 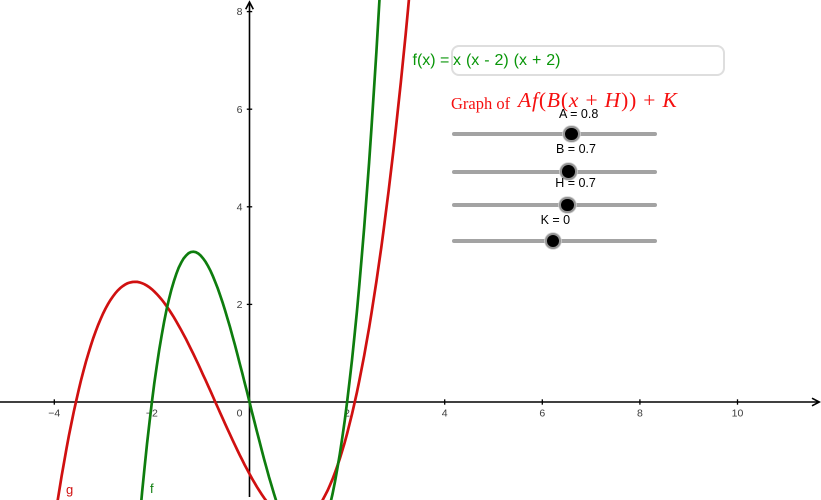 What do you see at coordinates (69, 489) in the screenshot?
I see `svg-text: g` at bounding box center [69, 489].